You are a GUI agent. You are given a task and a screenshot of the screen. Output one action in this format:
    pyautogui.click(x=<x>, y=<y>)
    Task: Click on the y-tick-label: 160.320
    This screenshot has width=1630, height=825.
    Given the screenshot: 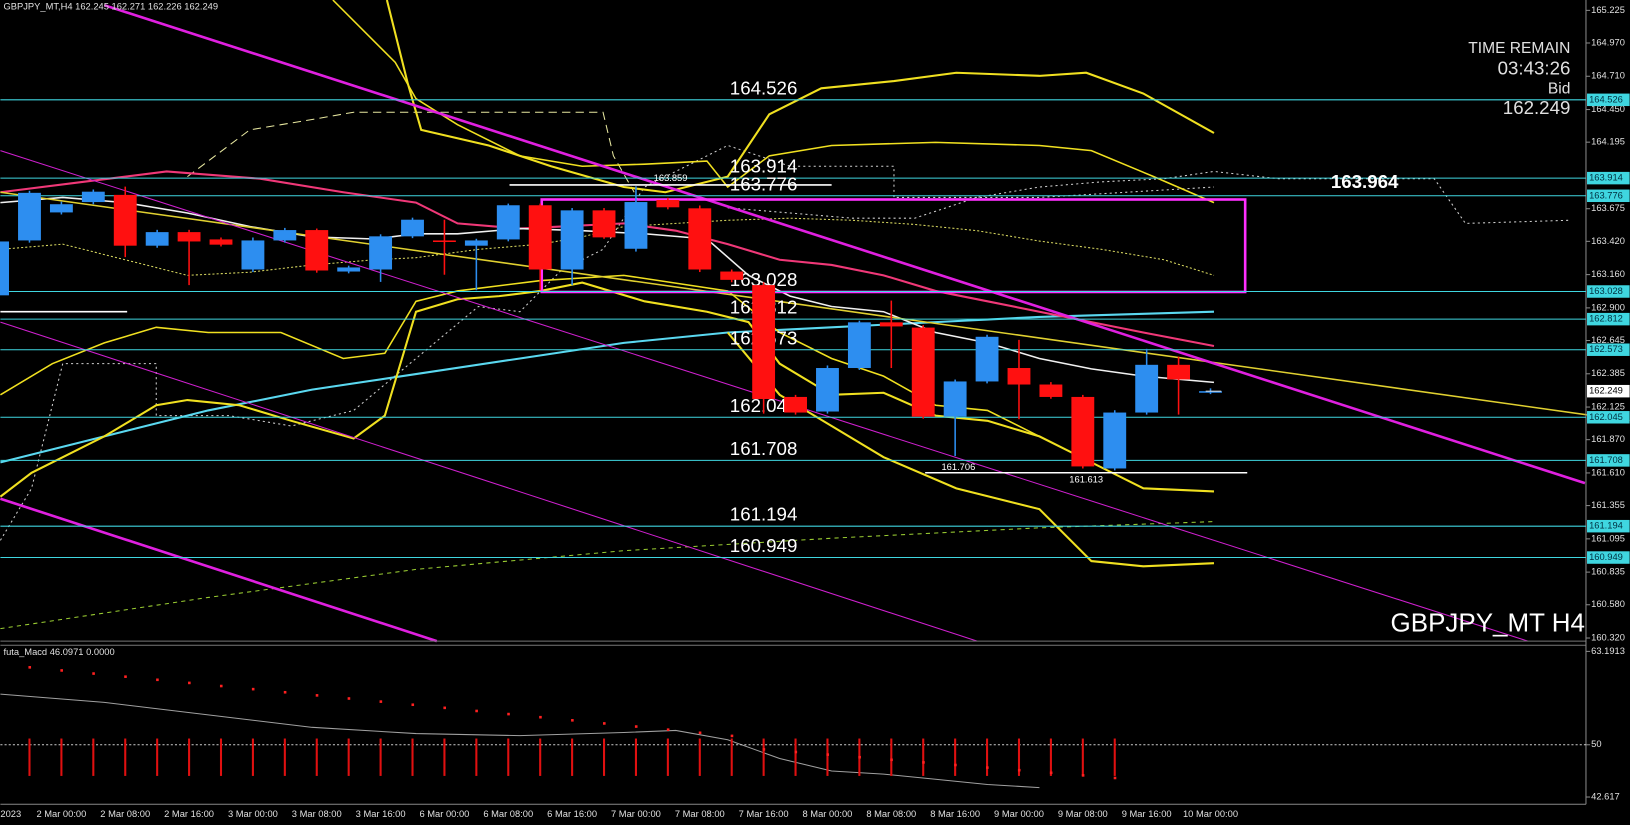 What is the action you would take?
    pyautogui.click(x=1608, y=637)
    